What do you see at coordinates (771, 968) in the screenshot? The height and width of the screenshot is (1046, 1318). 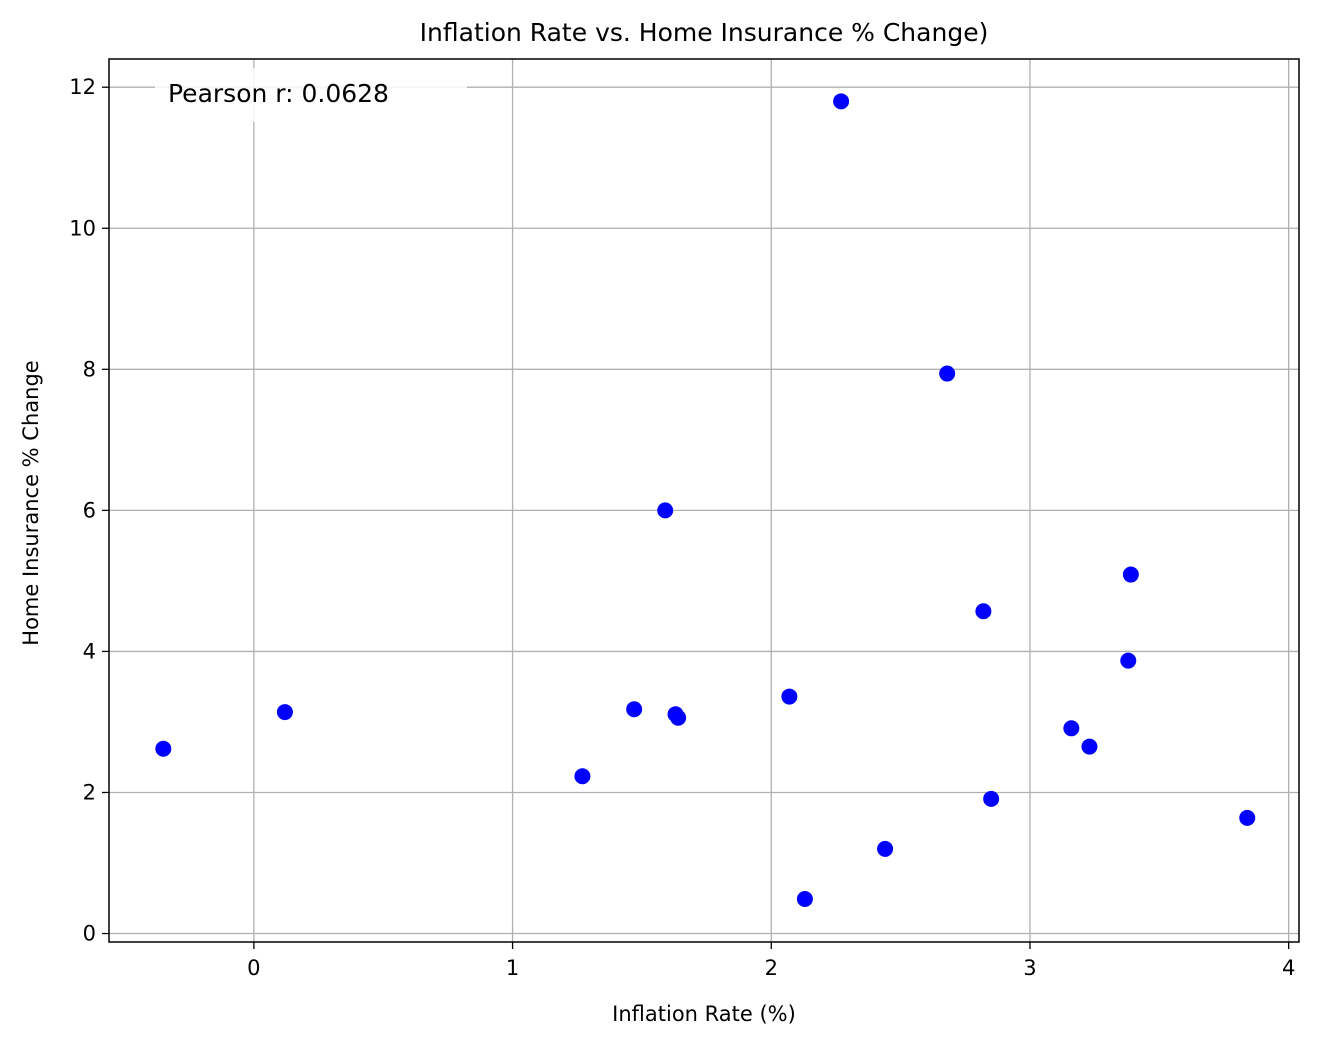 I see `x-tick-label: 2` at bounding box center [771, 968].